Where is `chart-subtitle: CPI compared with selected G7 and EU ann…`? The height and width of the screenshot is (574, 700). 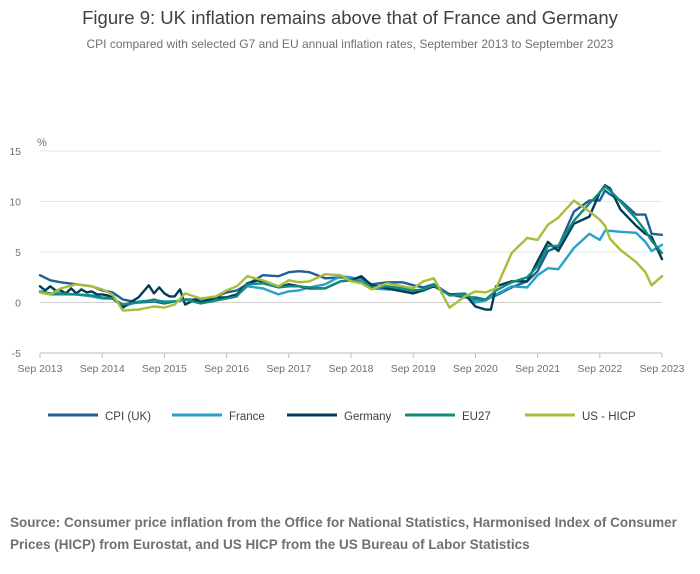
chart-subtitle: CPI compared with selected G7 and EU ann… is located at coordinates (350, 44).